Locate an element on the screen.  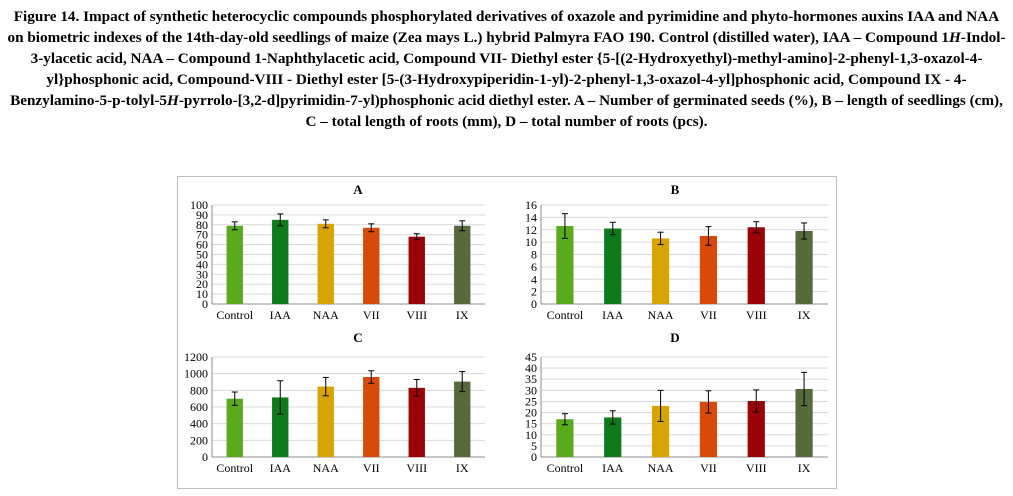
y-tick-label: 400 is located at coordinates (199, 424).